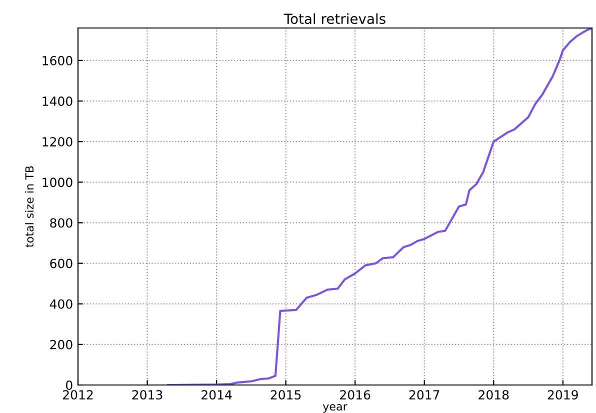 The image size is (596, 413). Describe the element at coordinates (61, 223) in the screenshot. I see `y-tick-label: 800` at that location.